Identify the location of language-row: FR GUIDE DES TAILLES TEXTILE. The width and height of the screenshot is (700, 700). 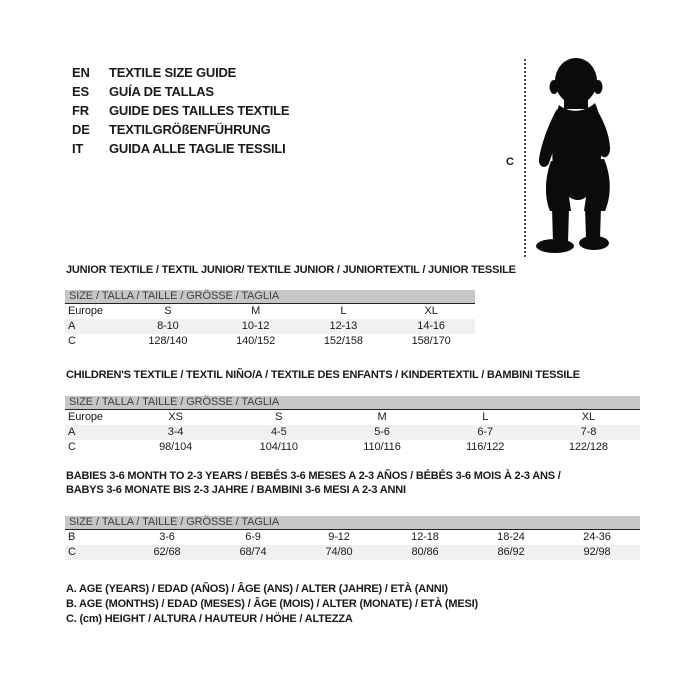
(181, 110).